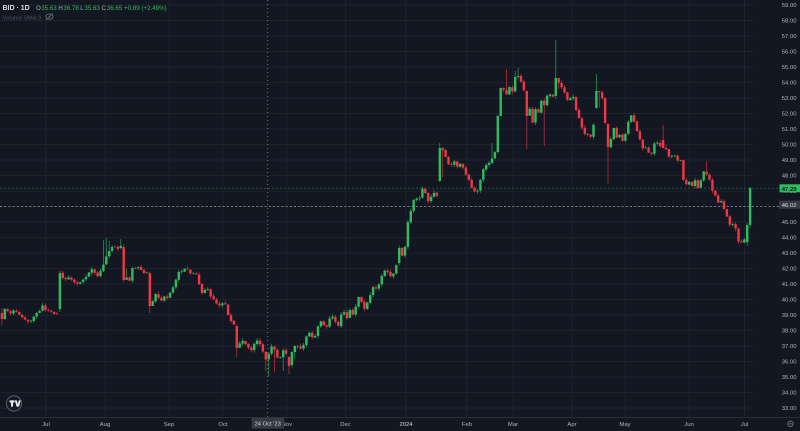 Image resolution: width=800 pixels, height=431 pixels. Describe the element at coordinates (60, 8) in the screenshot. I see `svg-text: H` at that location.